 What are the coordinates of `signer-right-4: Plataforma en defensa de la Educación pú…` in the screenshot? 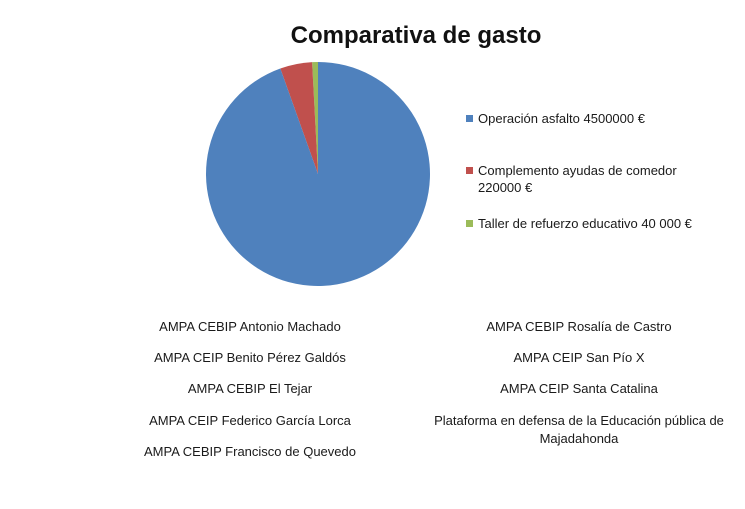 It's located at (579, 429).